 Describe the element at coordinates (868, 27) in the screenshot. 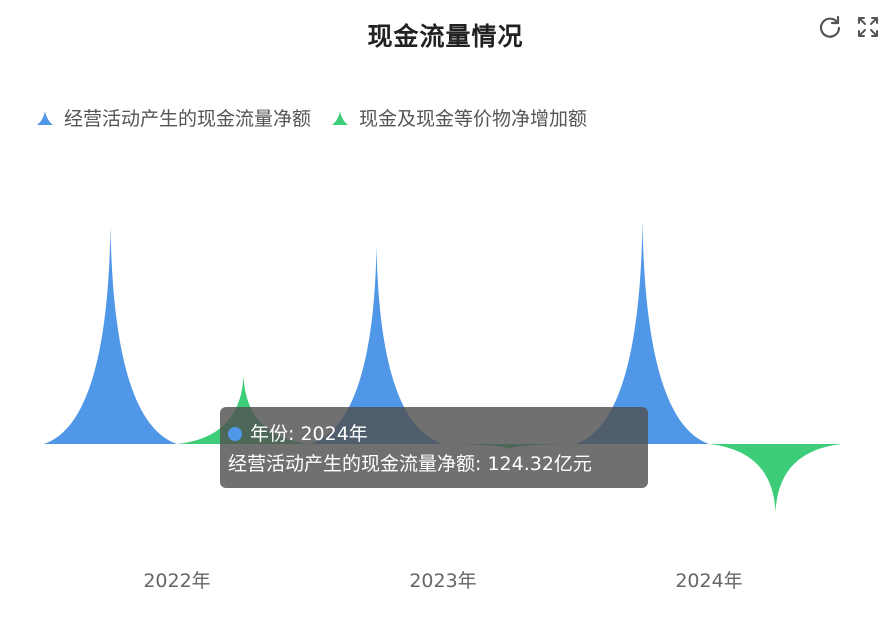

I see `fullscreen-icon` at that location.